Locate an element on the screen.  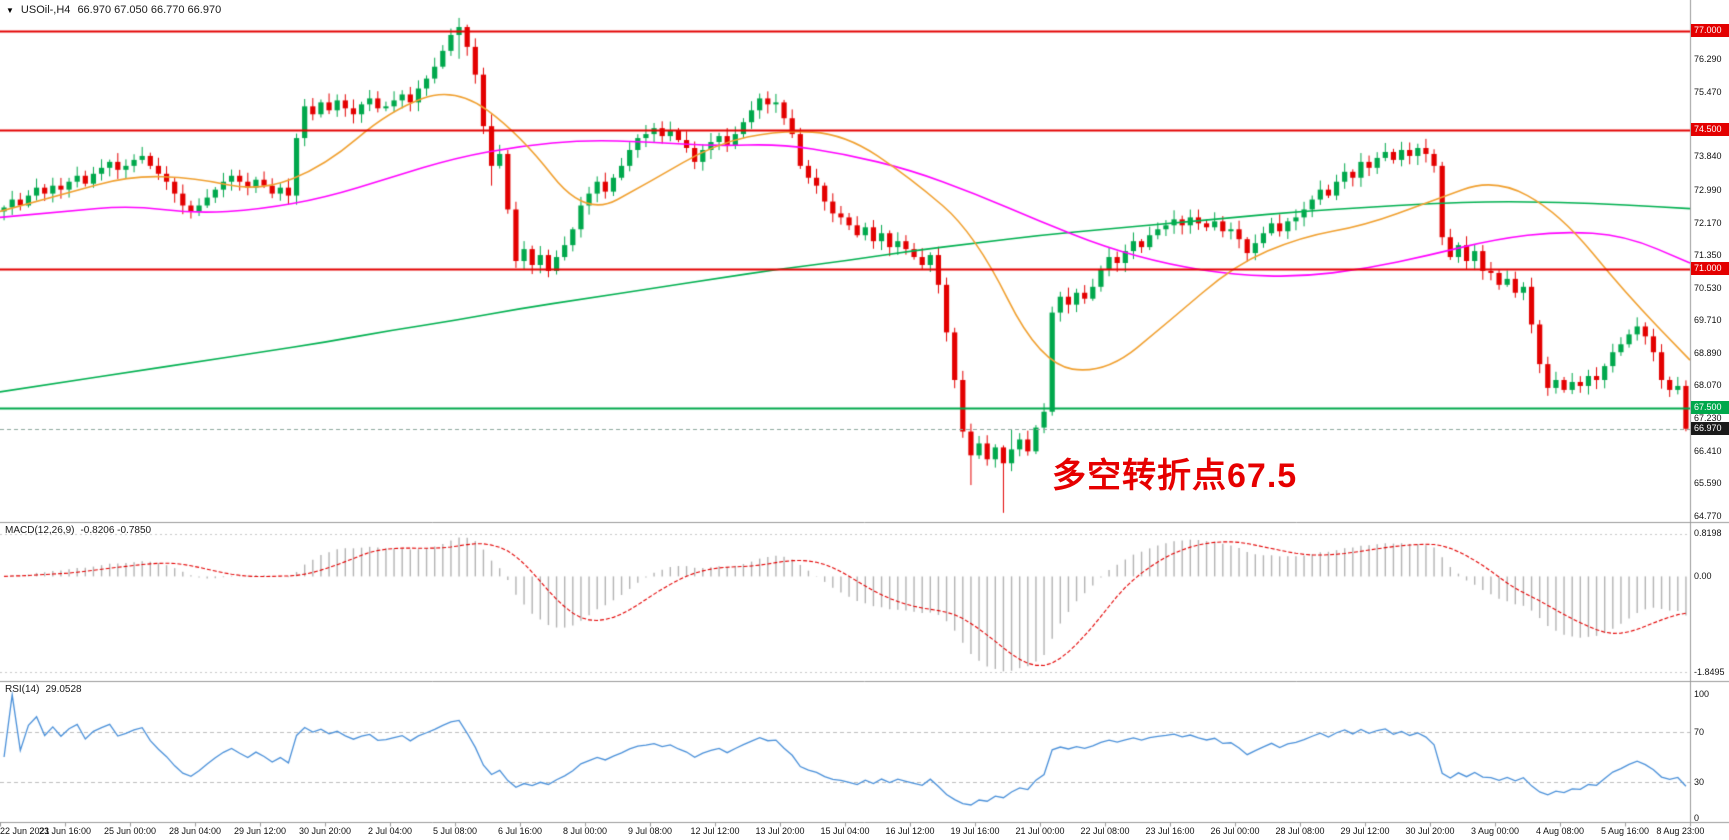
macd-indicator-label: MACD(12,26,9) -0.8206 -0.7850 is located at coordinates (78, 530).